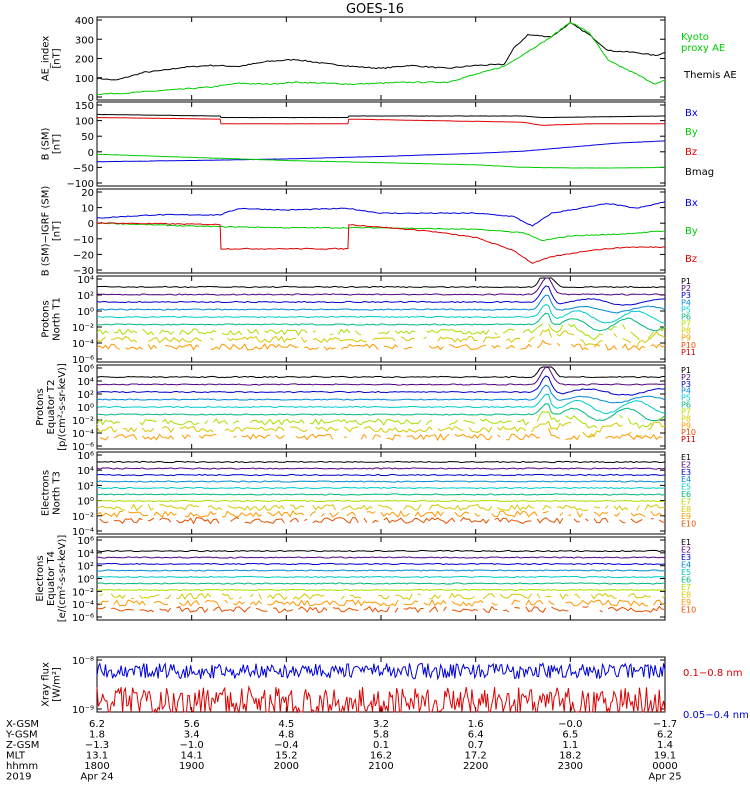 This screenshot has height=800, width=750. What do you see at coordinates (570, 756) in the screenshot?
I see `ephem-value: 18.2` at bounding box center [570, 756].